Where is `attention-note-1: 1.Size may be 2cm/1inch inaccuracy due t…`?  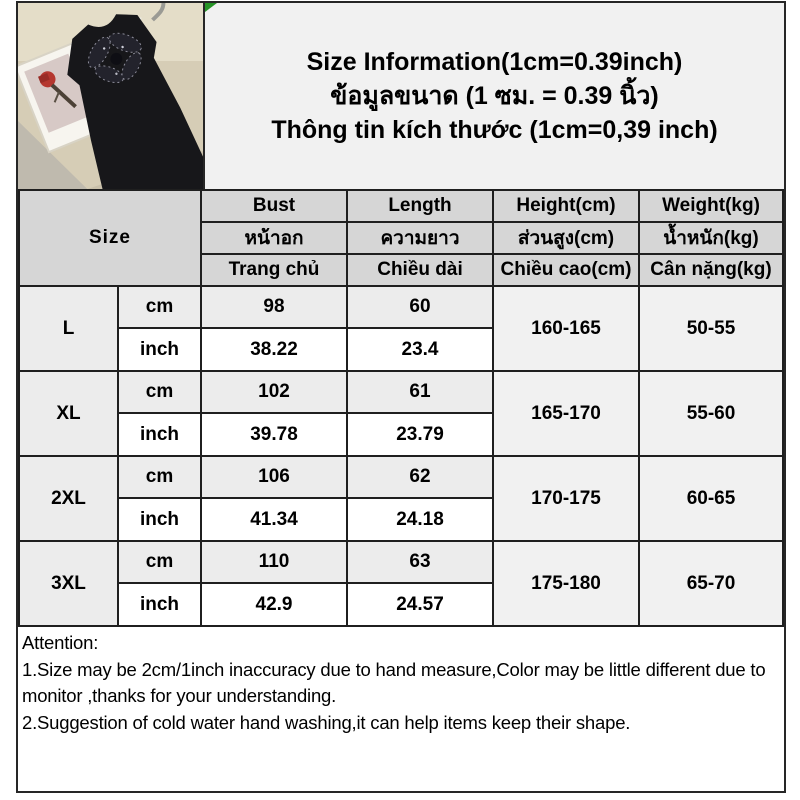 attention-note-1: 1.Size may be 2cm/1inch inaccuracy due t… is located at coordinates (394, 682).